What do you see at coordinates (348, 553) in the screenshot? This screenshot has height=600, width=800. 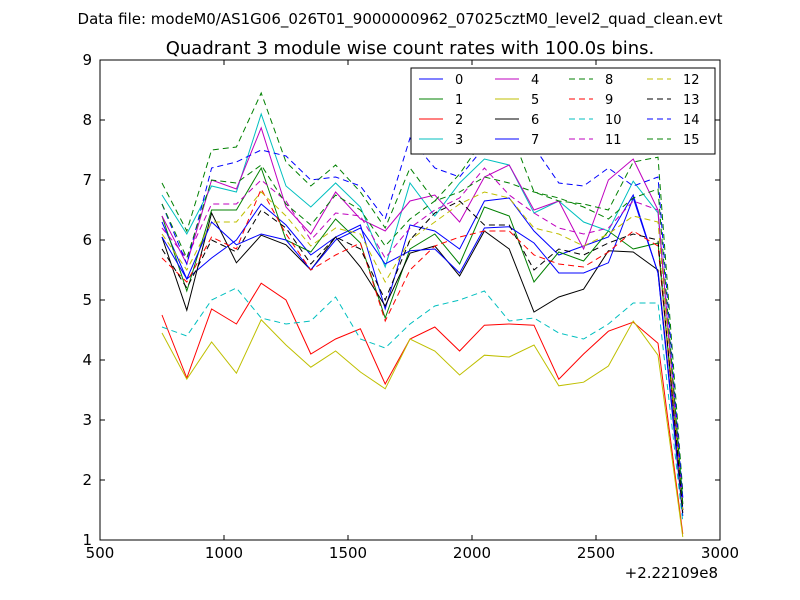 I see `x-tick-label: 1500` at bounding box center [348, 553].